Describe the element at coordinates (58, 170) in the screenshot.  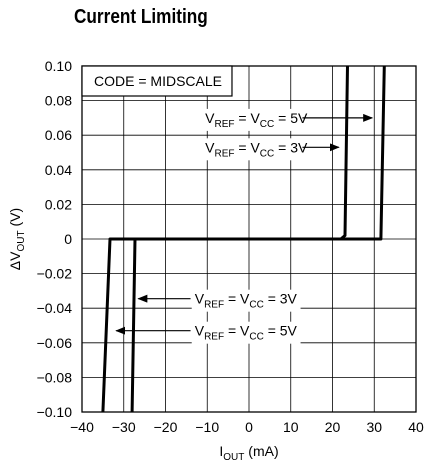
I see `y-tick-label: 0.04` at that location.